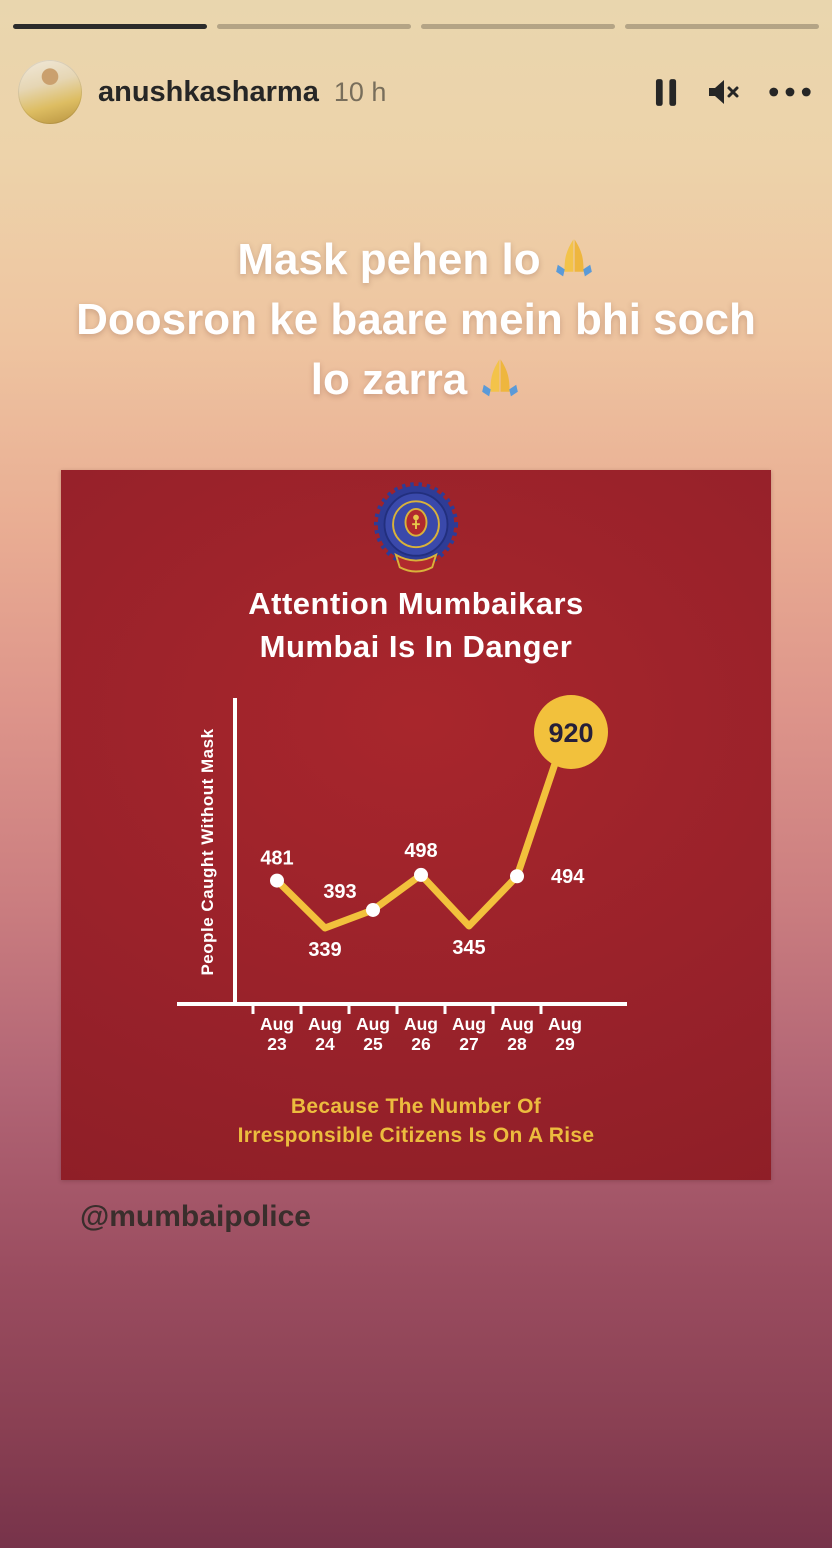 This screenshot has width=832, height=1548. Describe the element at coordinates (416, 646) in the screenshot. I see `card-title-line-2: Mumbai Is In Danger` at that location.